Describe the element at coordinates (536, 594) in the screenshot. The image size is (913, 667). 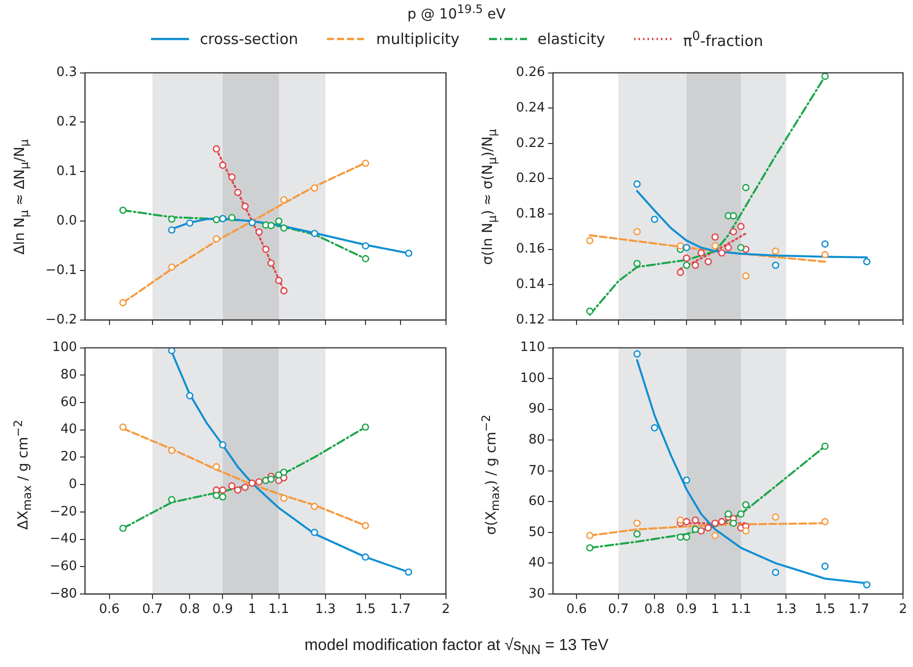
I see `y-tick-label: 30` at that location.